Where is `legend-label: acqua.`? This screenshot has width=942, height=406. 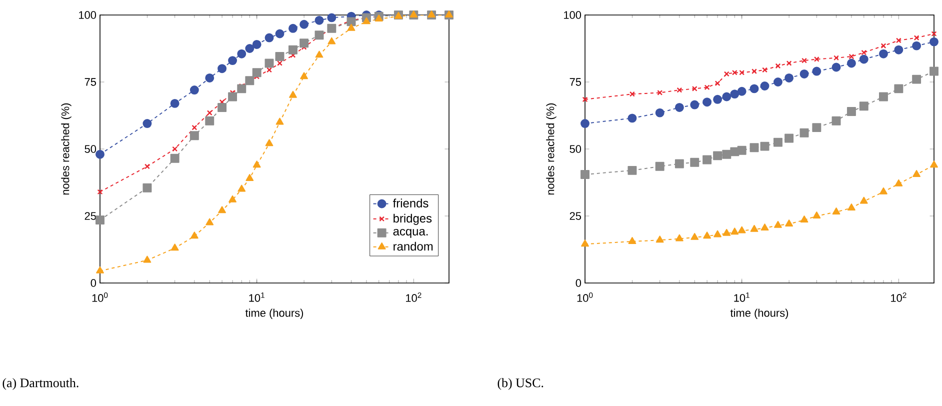 legend-label: acqua. is located at coordinates (410, 233).